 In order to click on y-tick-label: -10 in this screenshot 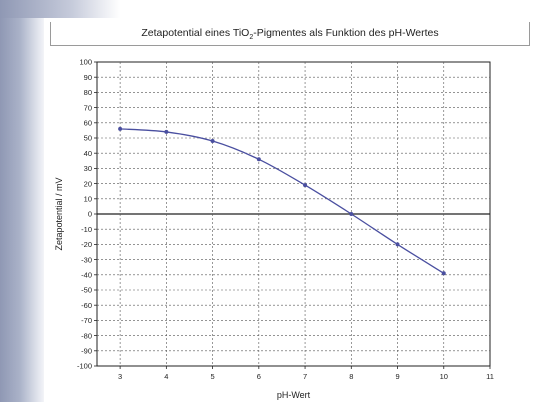, I will do `click(86, 229)`.